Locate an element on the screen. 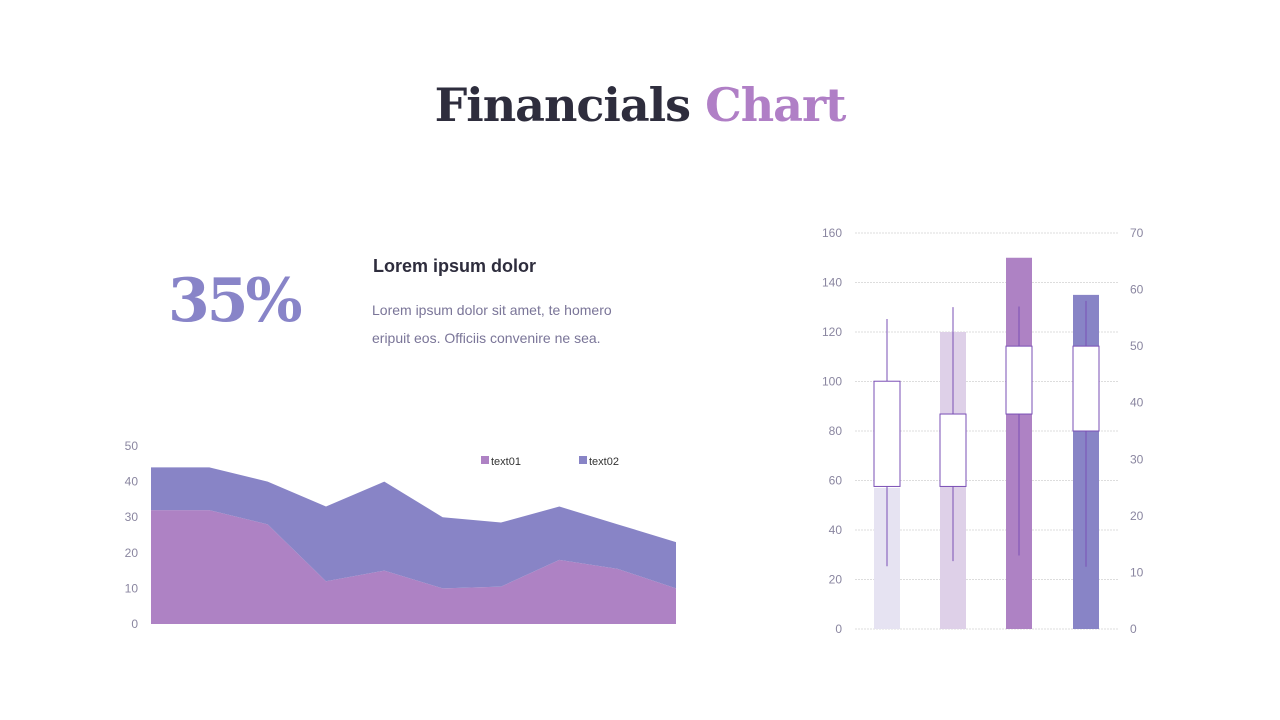  y-left-tick-label: 120 is located at coordinates (832, 332).